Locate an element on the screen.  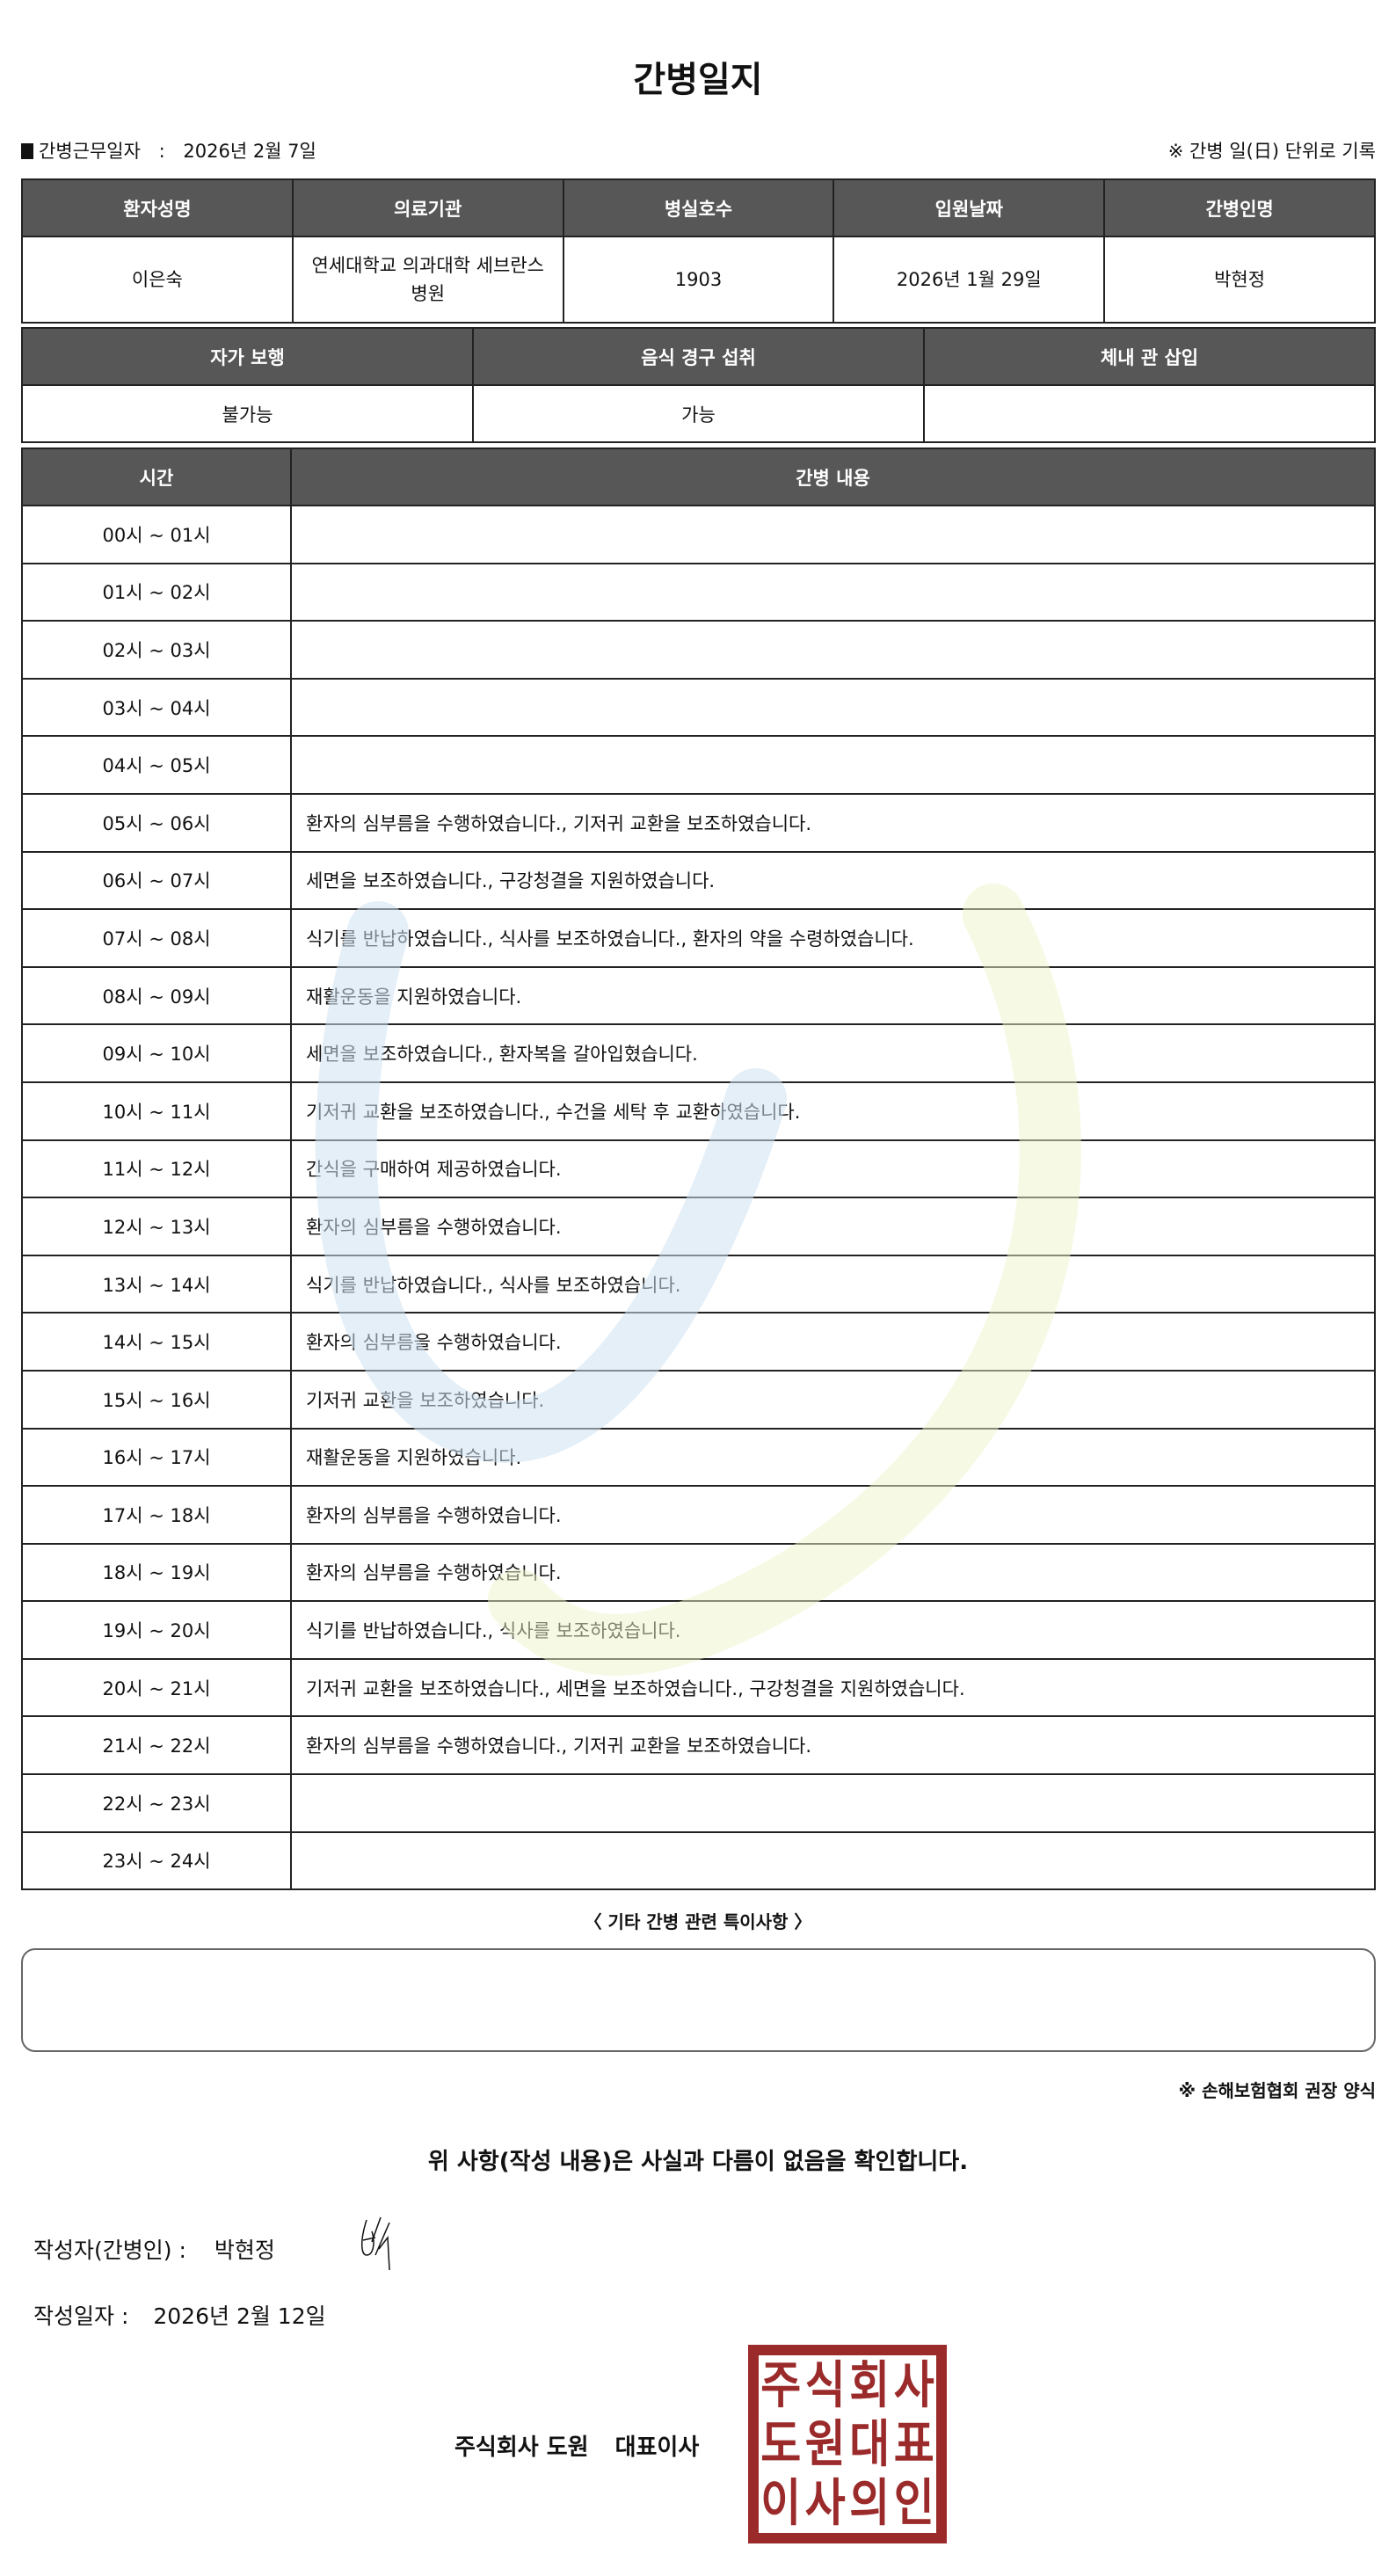
stamp-character: 대 is located at coordinates (870, 2444).